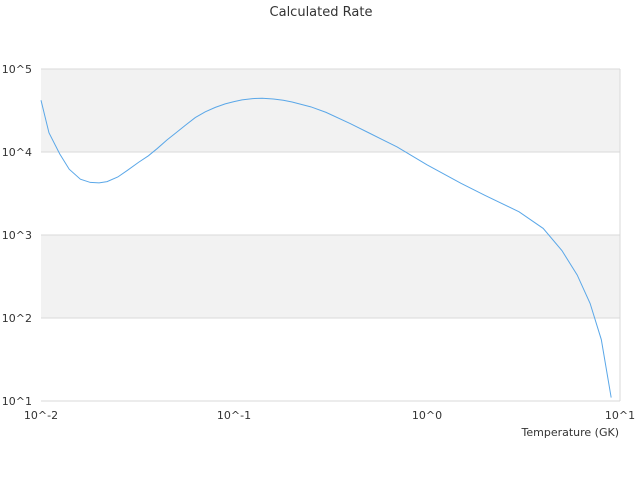  Describe the element at coordinates (620, 415) in the screenshot. I see `x-tick-label: 10^1` at that location.